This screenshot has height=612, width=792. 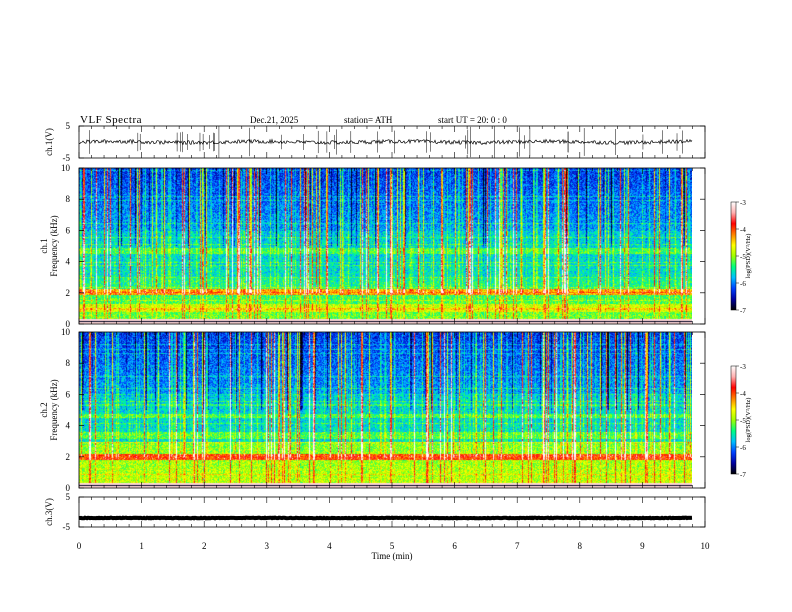 I want to click on date-label: Dec.21, 2025, so click(x=274, y=120).